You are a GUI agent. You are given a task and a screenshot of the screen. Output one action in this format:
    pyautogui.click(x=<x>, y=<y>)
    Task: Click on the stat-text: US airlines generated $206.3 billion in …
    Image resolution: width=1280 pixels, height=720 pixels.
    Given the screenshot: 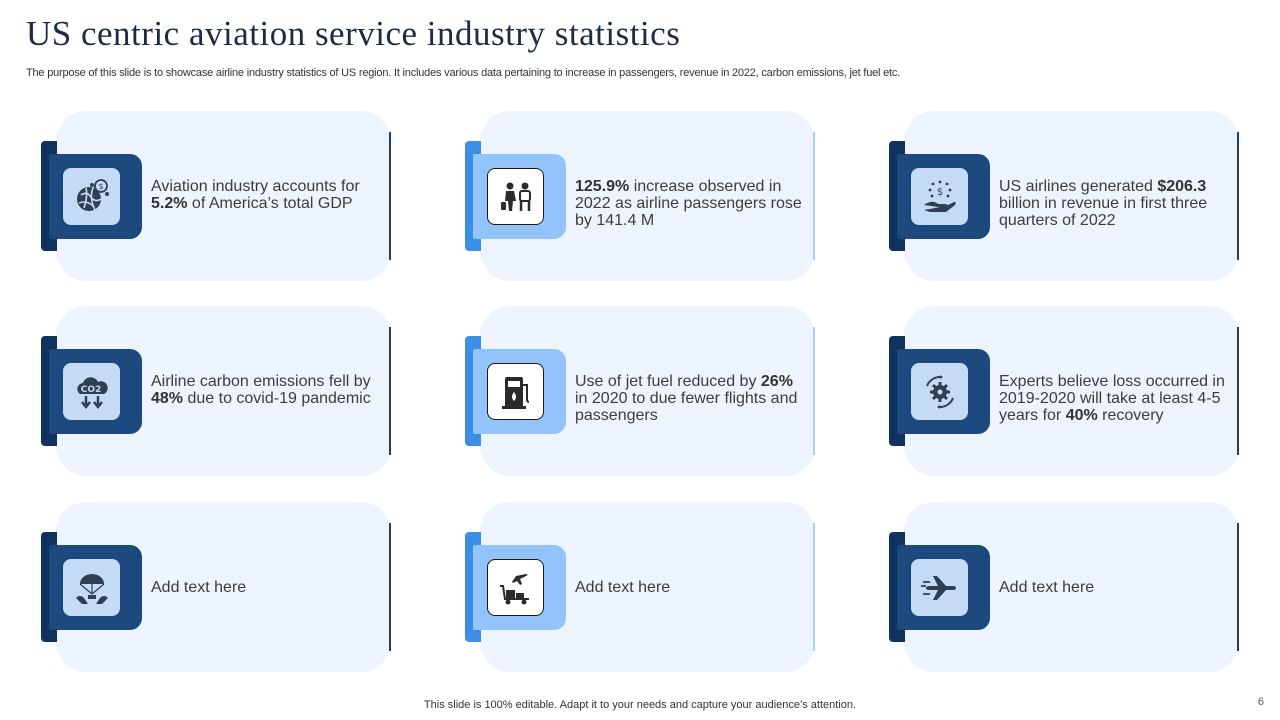 What is the action you would take?
    pyautogui.click(x=1103, y=203)
    